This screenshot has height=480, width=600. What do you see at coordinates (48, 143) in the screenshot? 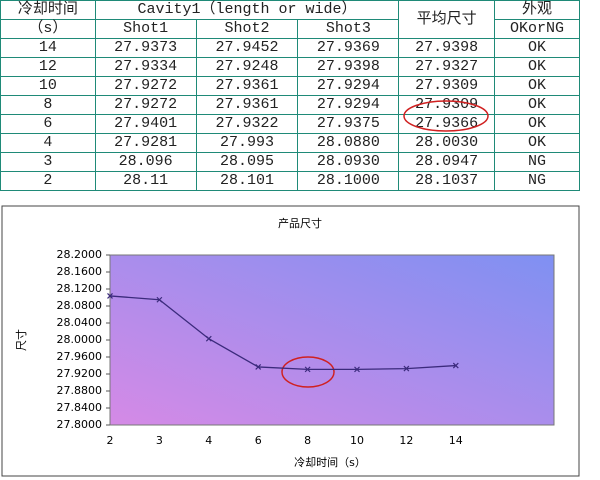
I see `table-cell: 4` at bounding box center [48, 143].